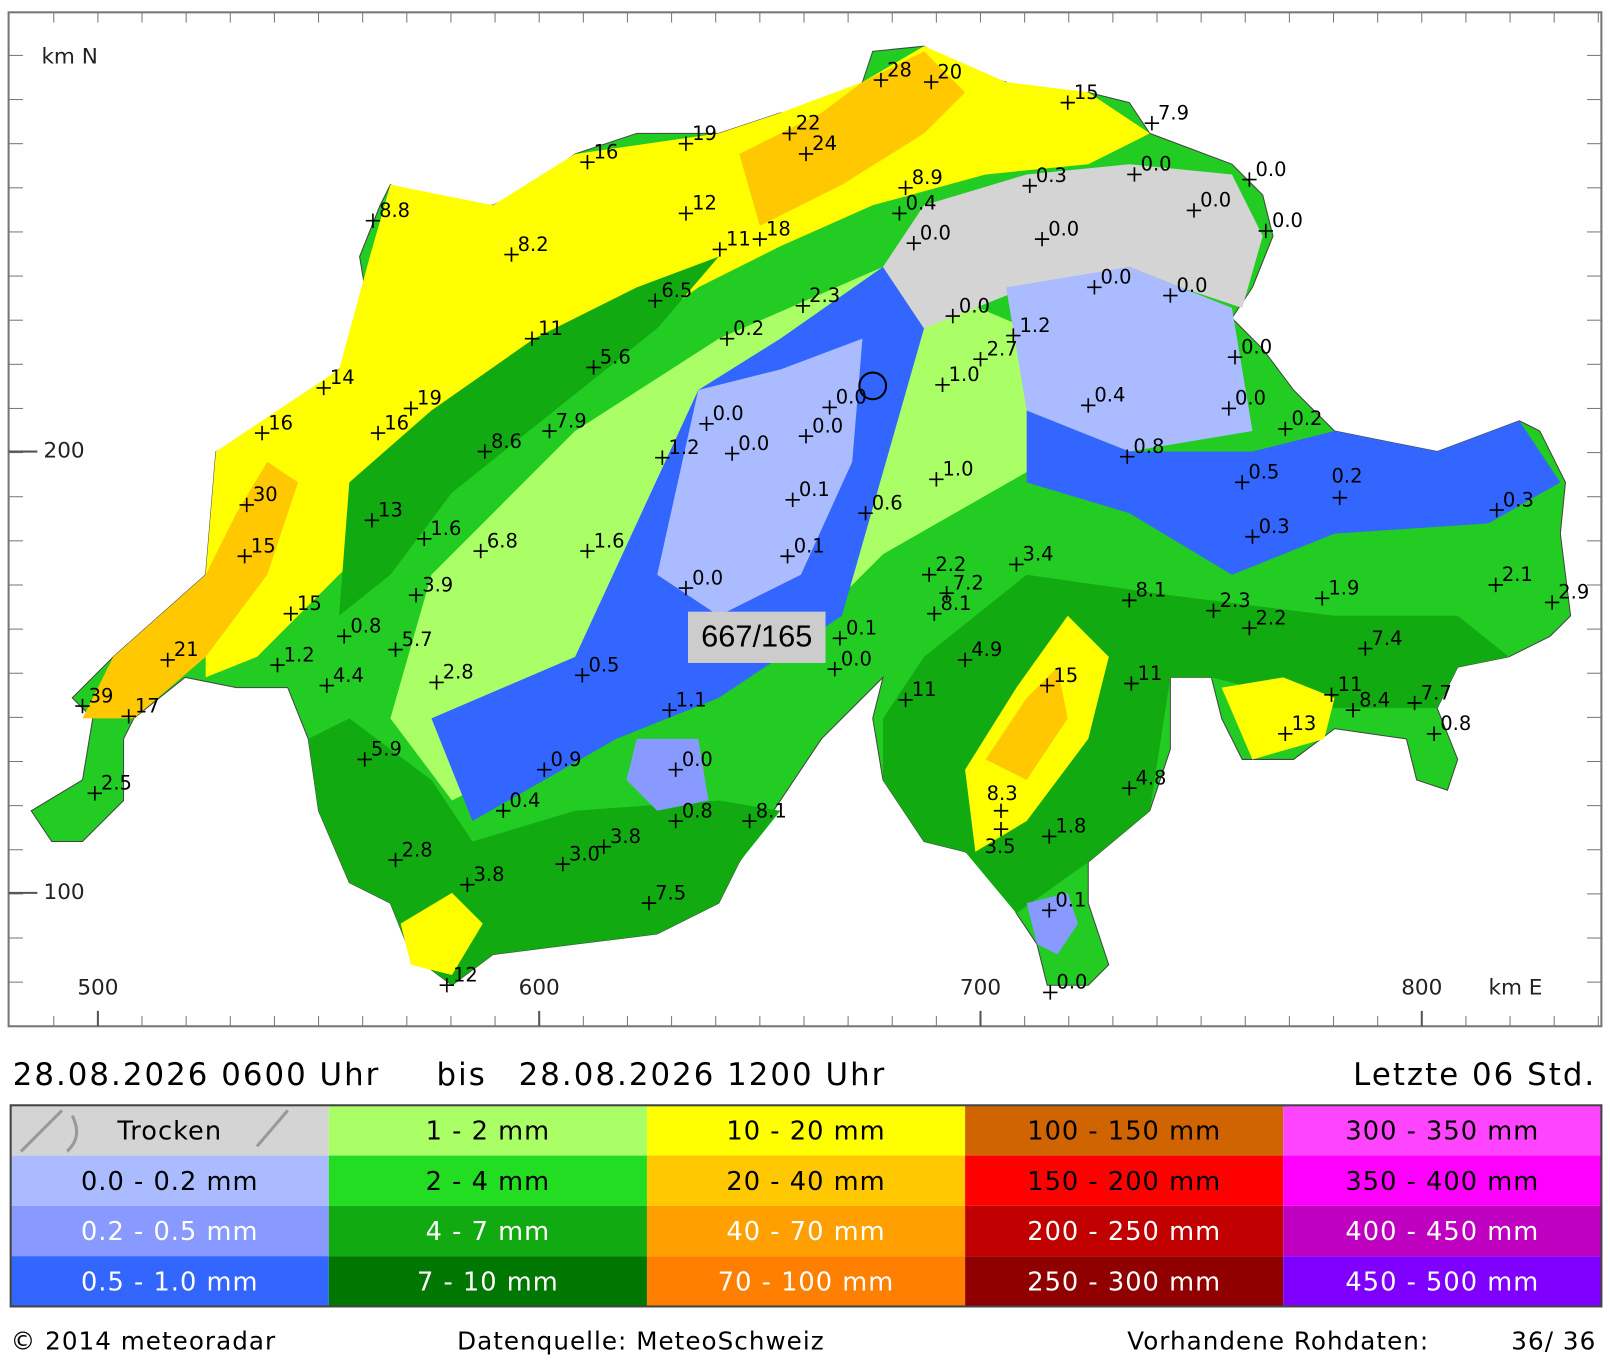  I want to click on station-value: 7.7, so click(1436, 692).